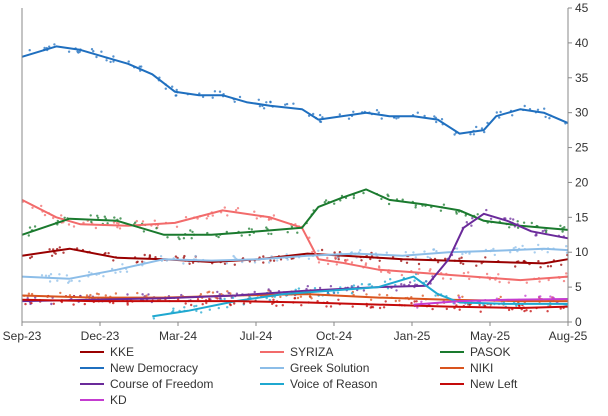 This screenshot has height=416, width=608. What do you see at coordinates (568, 336) in the screenshot?
I see `x-tick-label: Aug-25` at bounding box center [568, 336].